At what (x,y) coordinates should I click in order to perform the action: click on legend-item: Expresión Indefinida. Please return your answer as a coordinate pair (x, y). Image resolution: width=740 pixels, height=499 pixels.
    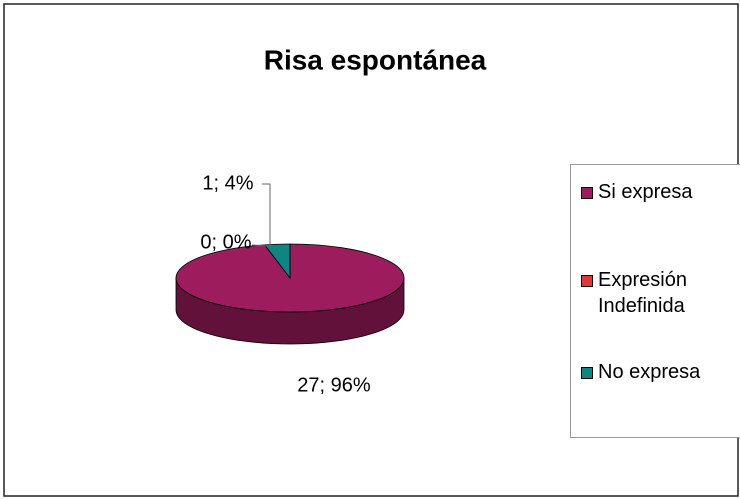
    Looking at the image, I should click on (660, 293).